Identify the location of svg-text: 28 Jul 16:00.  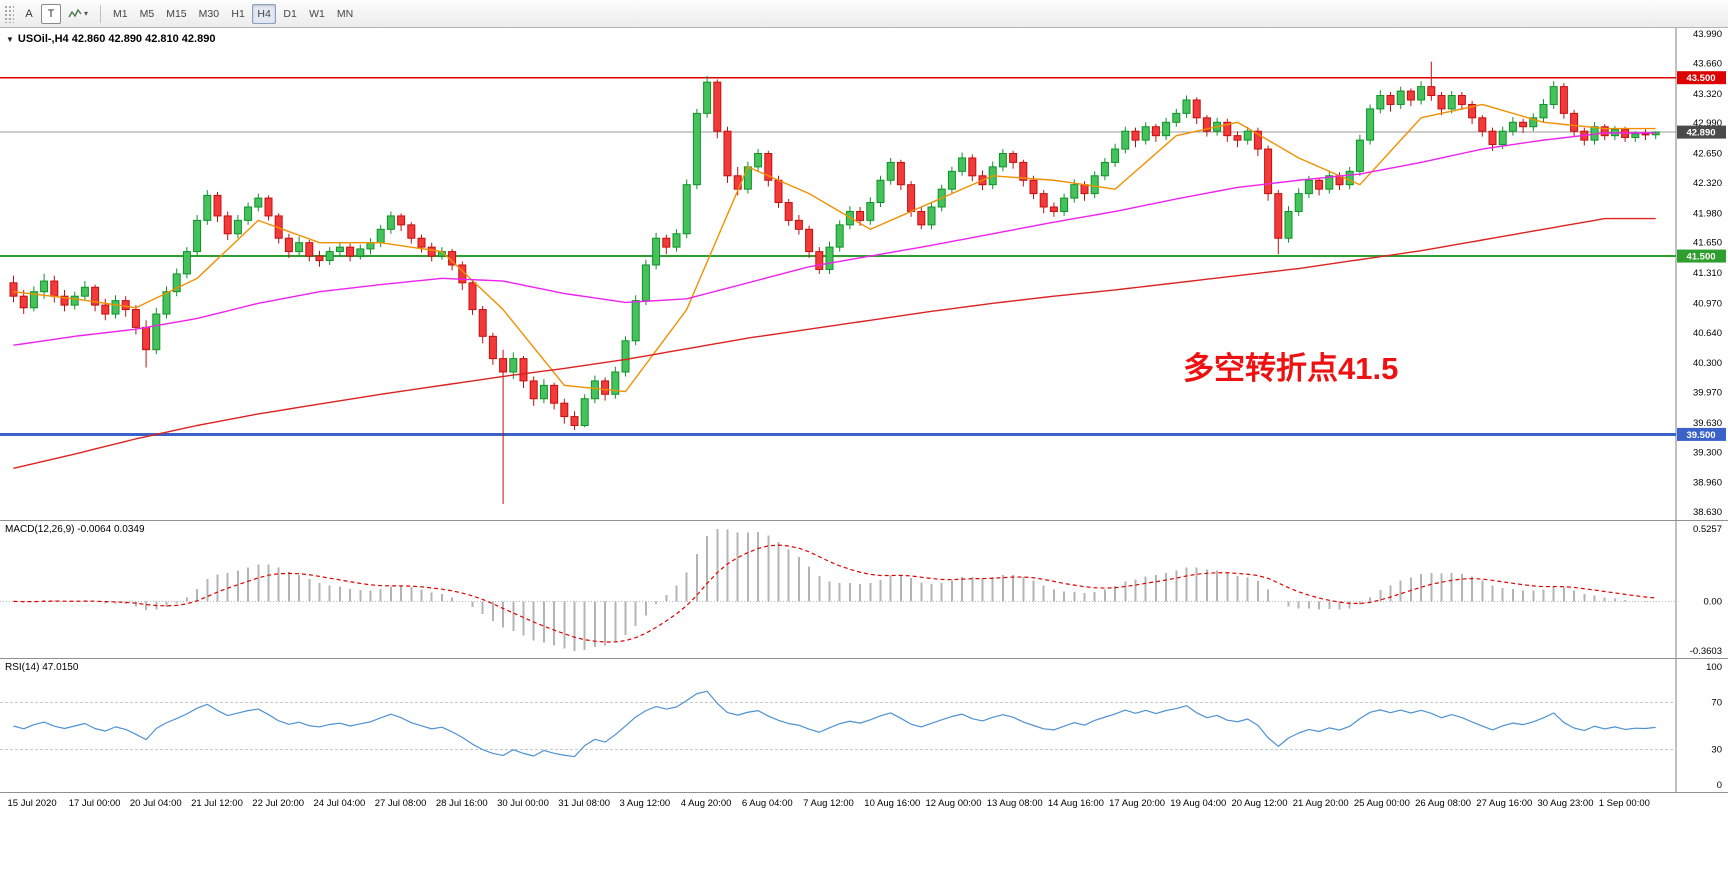
(462, 803).